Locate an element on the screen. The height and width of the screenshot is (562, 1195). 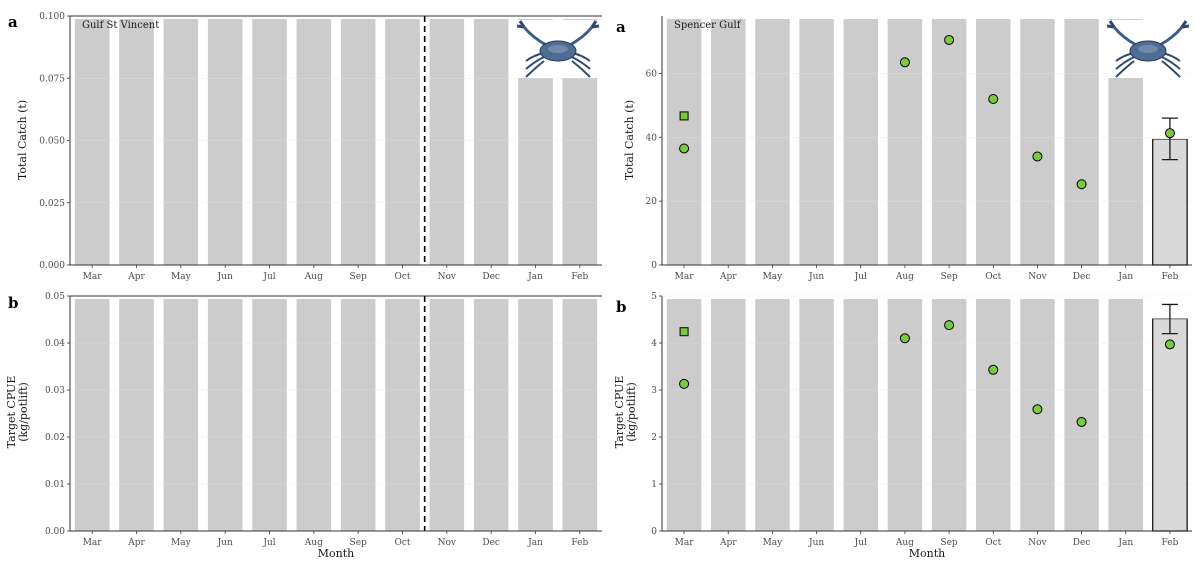
y-tick-label: 40 is located at coordinates (652, 138).